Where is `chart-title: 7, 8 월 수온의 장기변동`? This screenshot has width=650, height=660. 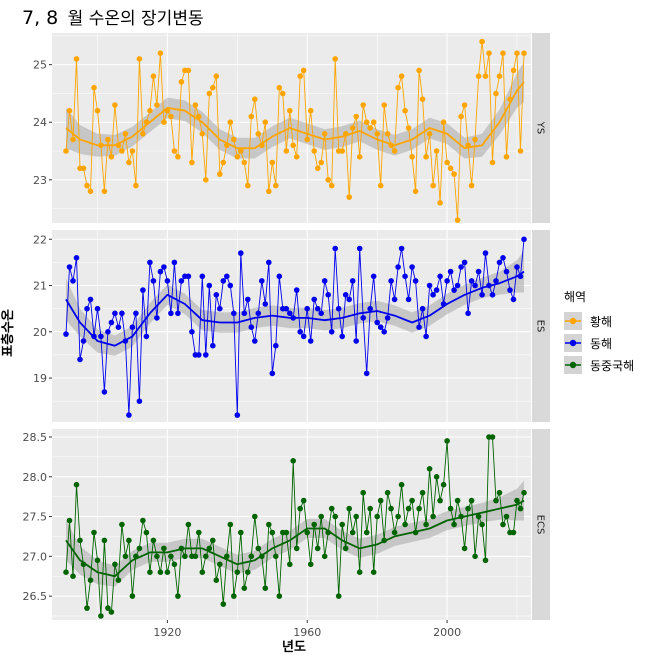
chart-title: 7, 8 월 수온의 장기변동 is located at coordinates (113, 18).